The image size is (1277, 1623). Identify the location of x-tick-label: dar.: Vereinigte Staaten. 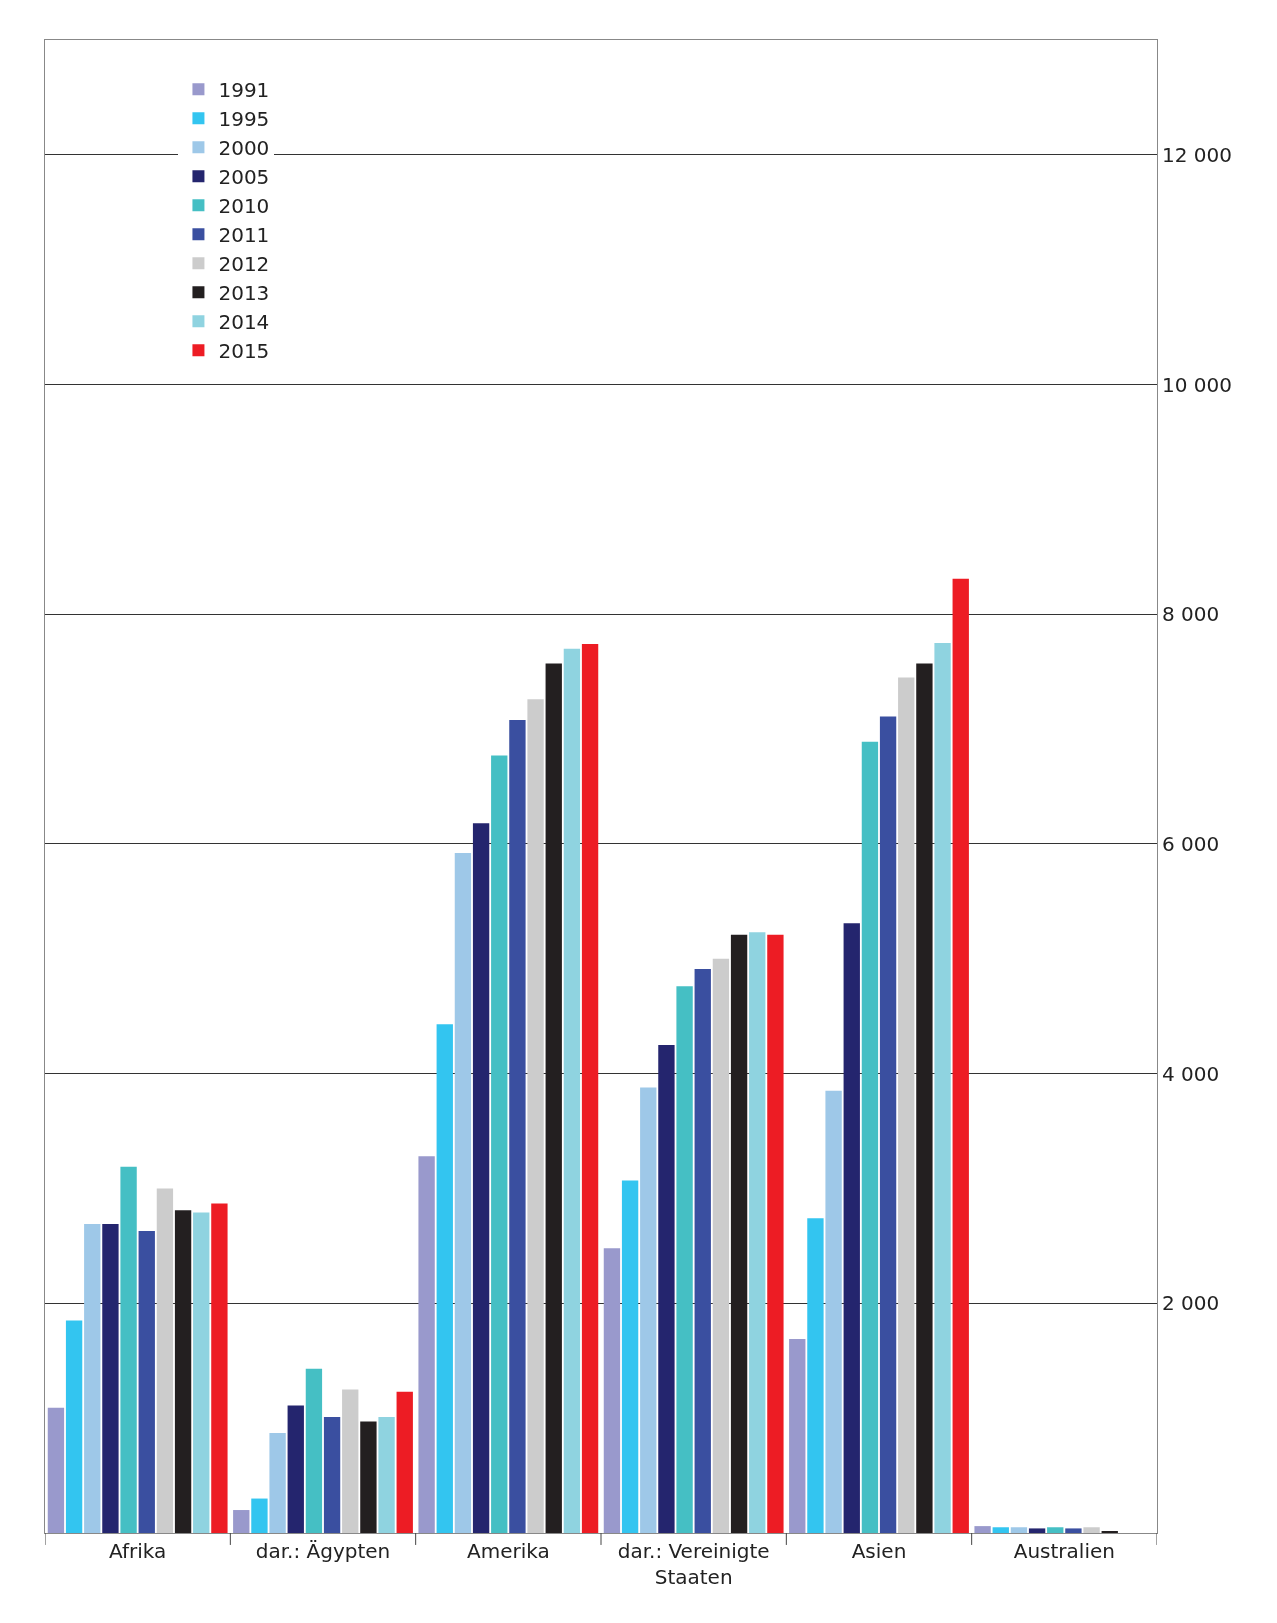
(693, 1564).